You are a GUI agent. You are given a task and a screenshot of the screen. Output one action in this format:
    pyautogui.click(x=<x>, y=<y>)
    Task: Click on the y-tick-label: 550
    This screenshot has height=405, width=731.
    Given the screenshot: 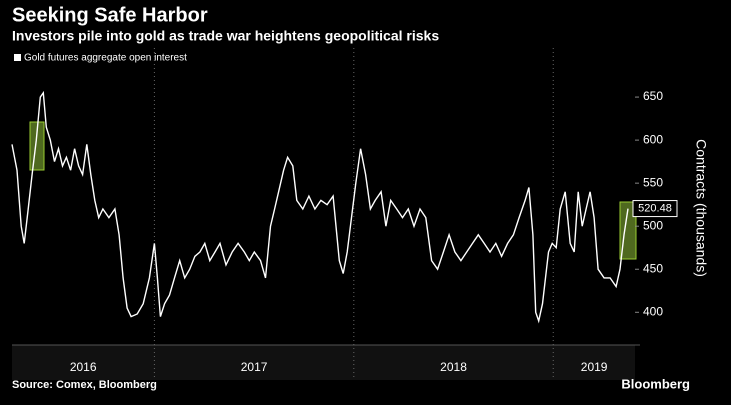 What is the action you would take?
    pyautogui.click(x=653, y=182)
    